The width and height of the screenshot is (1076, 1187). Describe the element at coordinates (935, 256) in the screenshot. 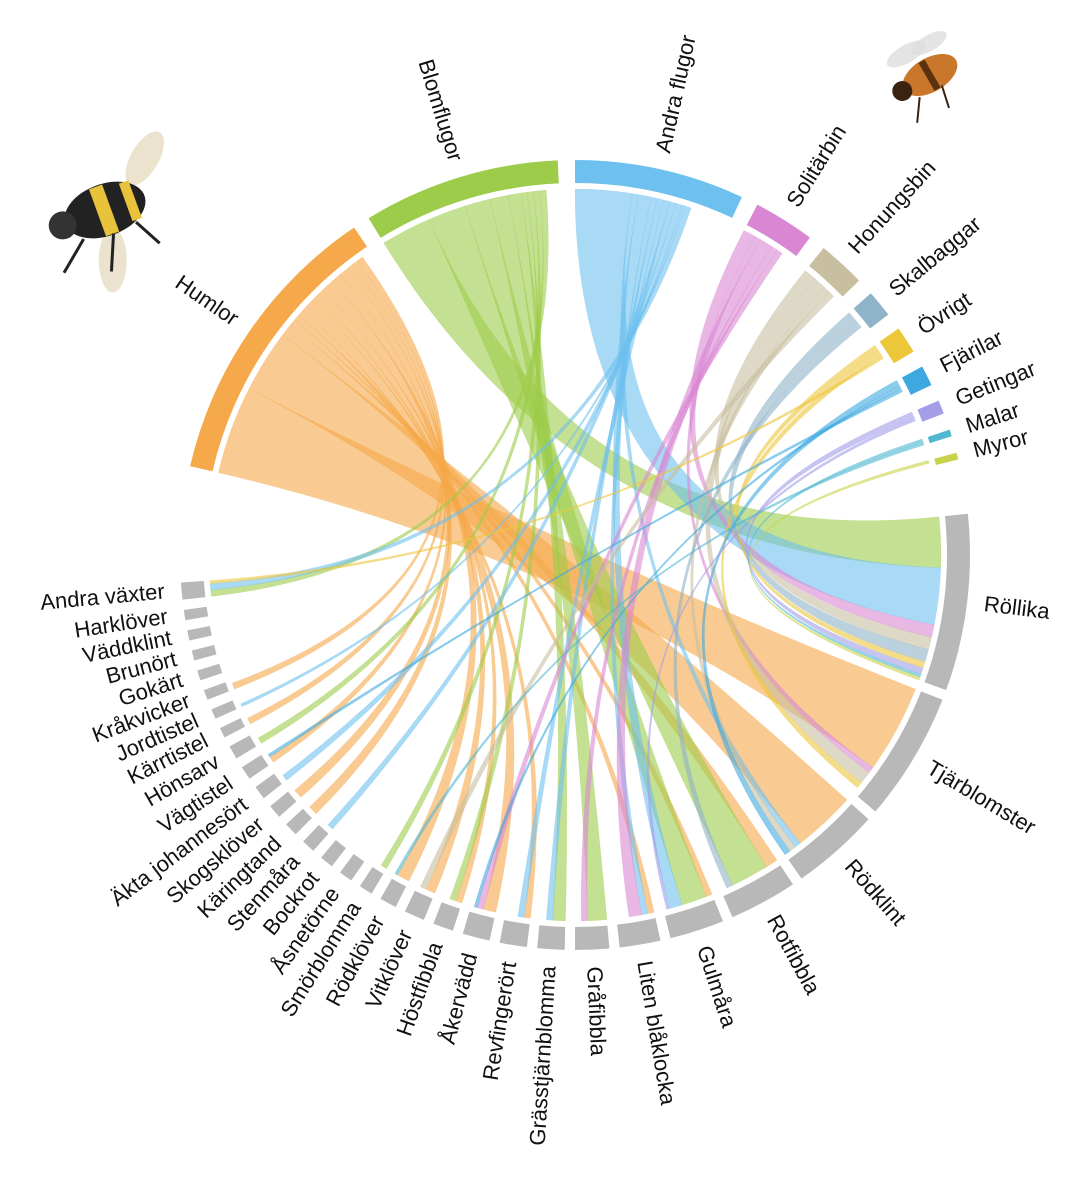

I see `insect-label: Skalbaggar` at that location.